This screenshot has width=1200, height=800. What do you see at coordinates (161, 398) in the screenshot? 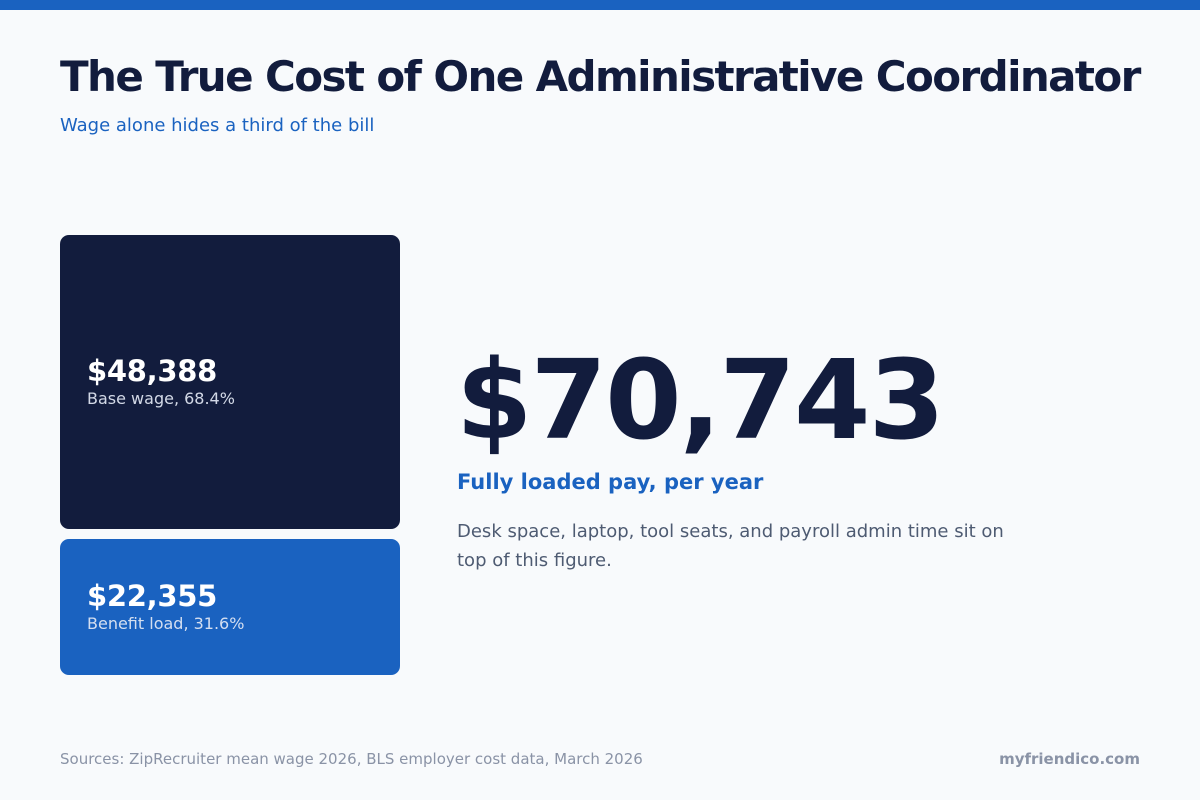
I see `segment-label: Base wage, 68.4%` at bounding box center [161, 398].